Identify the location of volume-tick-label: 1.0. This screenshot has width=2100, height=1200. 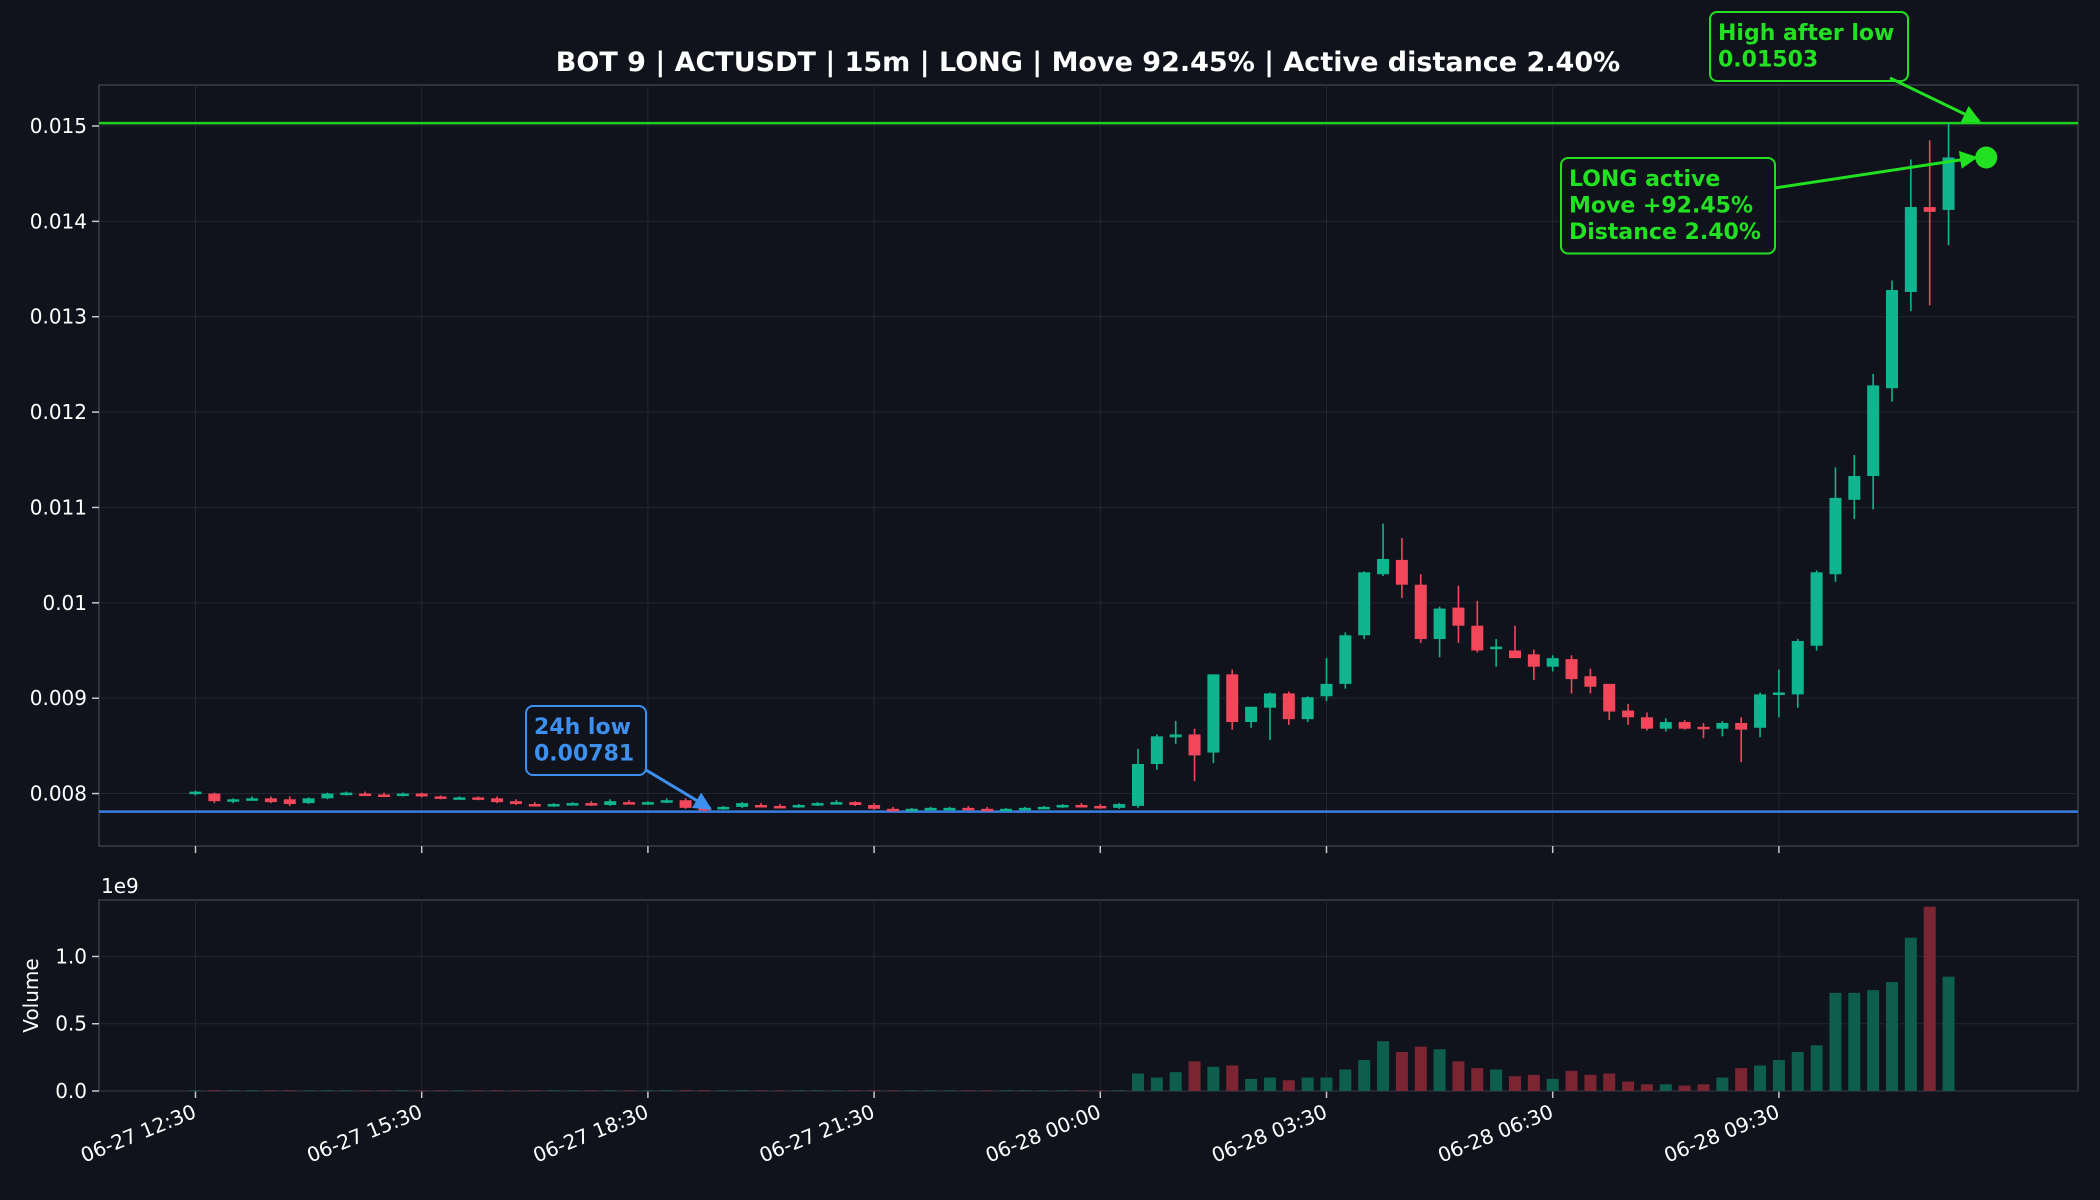
(71, 956).